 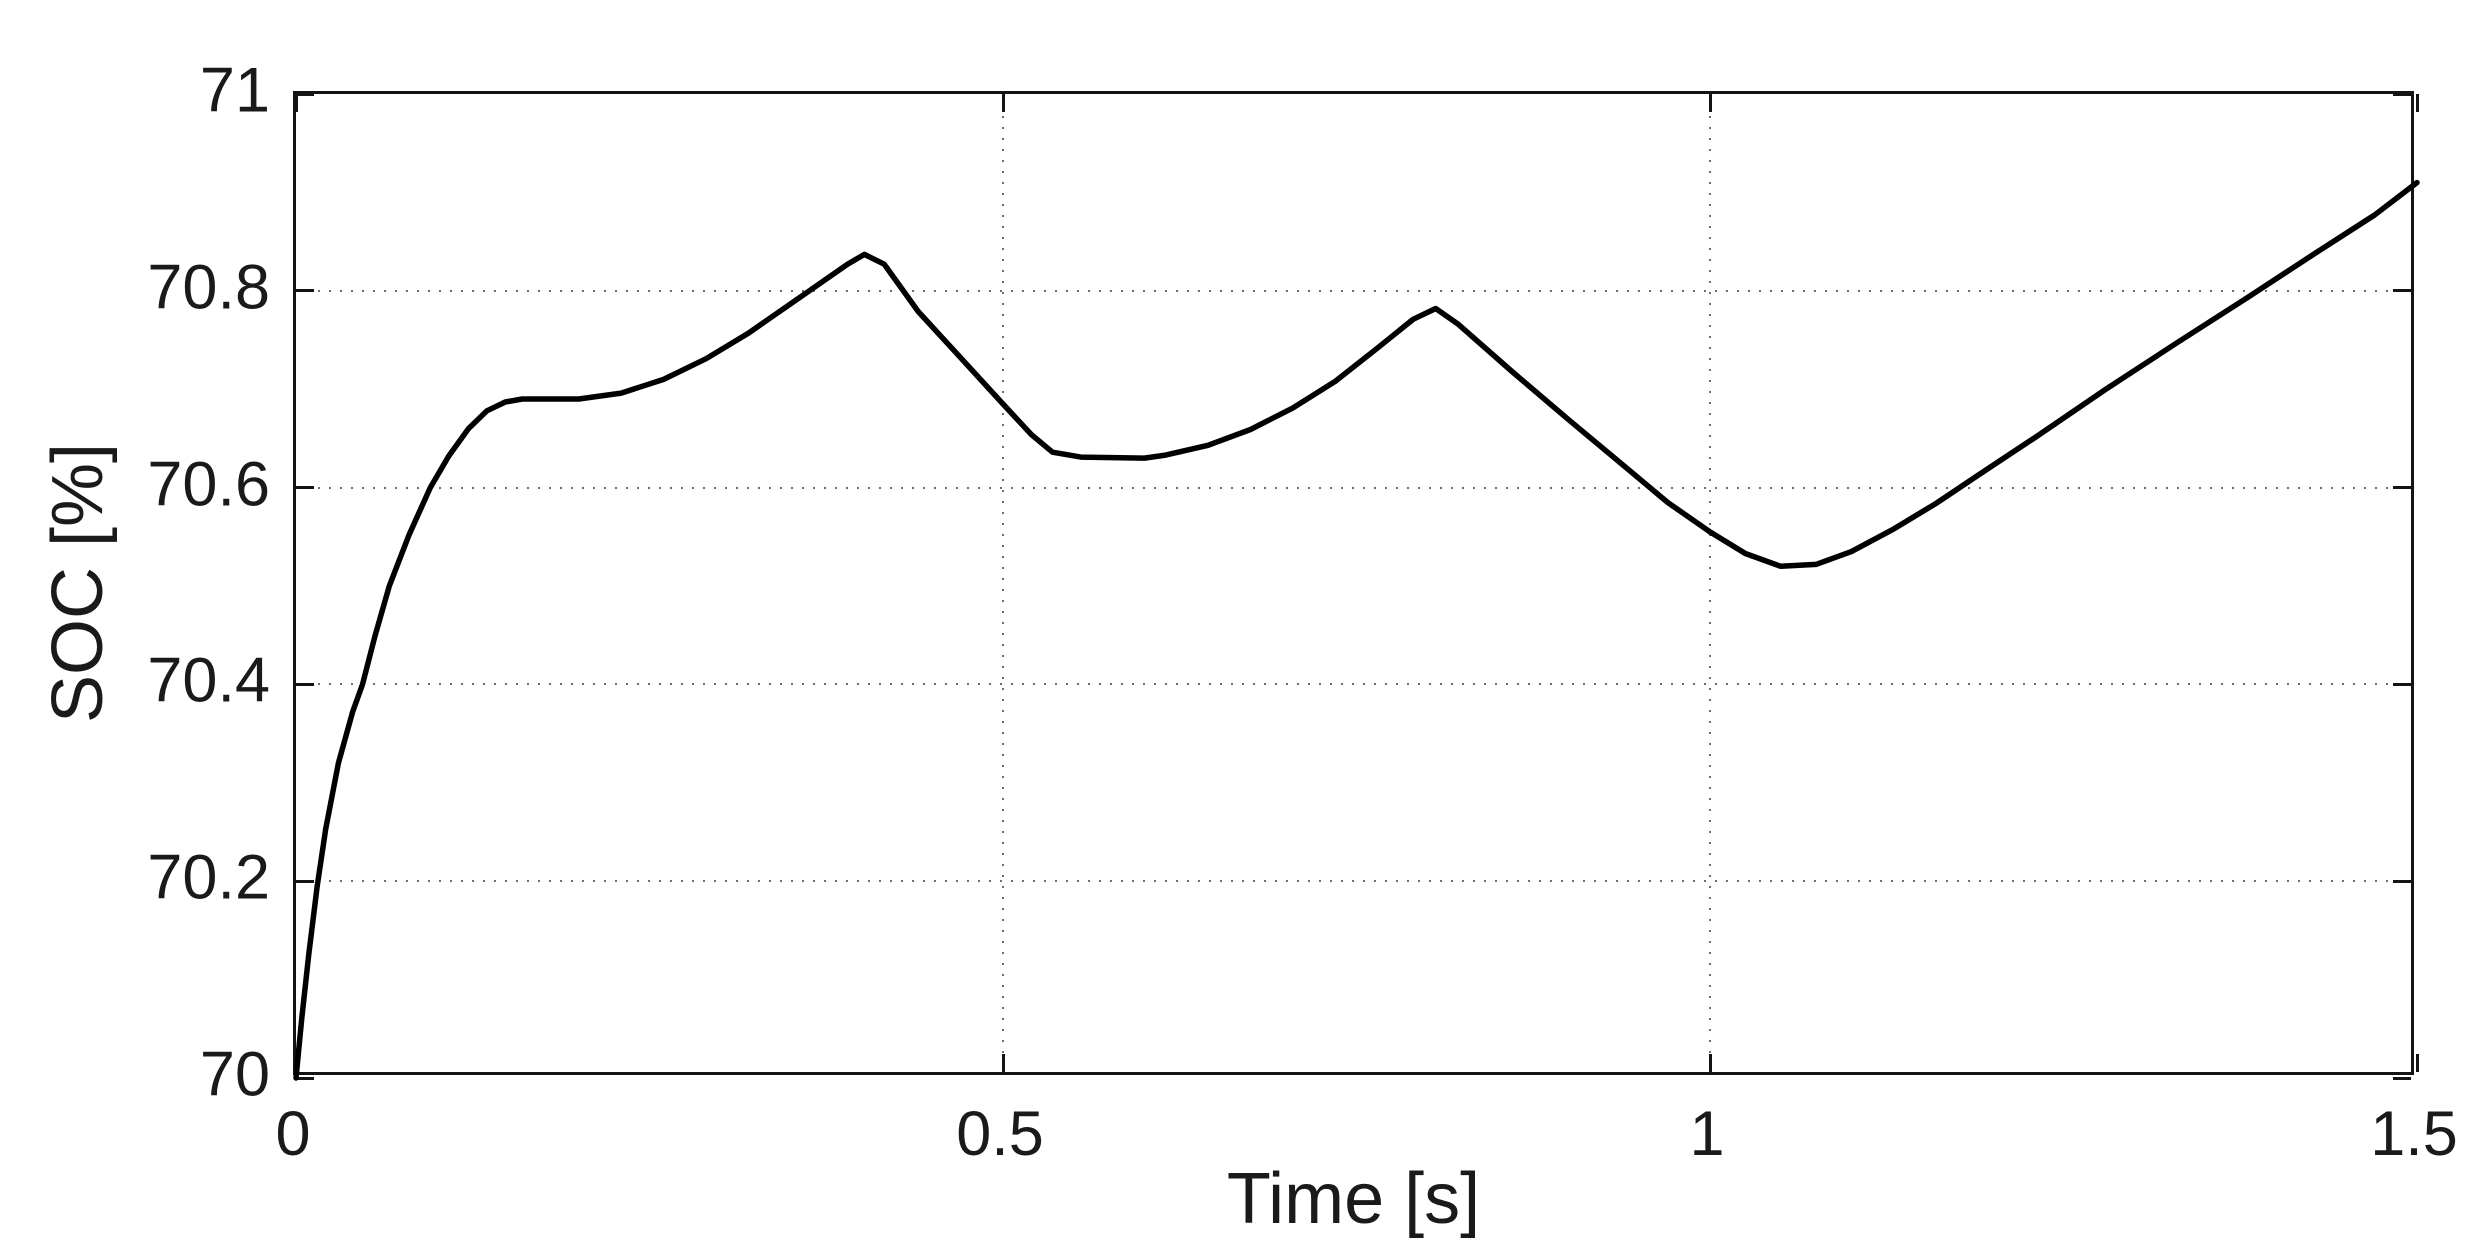 What do you see at coordinates (1353, 1199) in the screenshot?
I see `x-axis-label: Time [s]` at bounding box center [1353, 1199].